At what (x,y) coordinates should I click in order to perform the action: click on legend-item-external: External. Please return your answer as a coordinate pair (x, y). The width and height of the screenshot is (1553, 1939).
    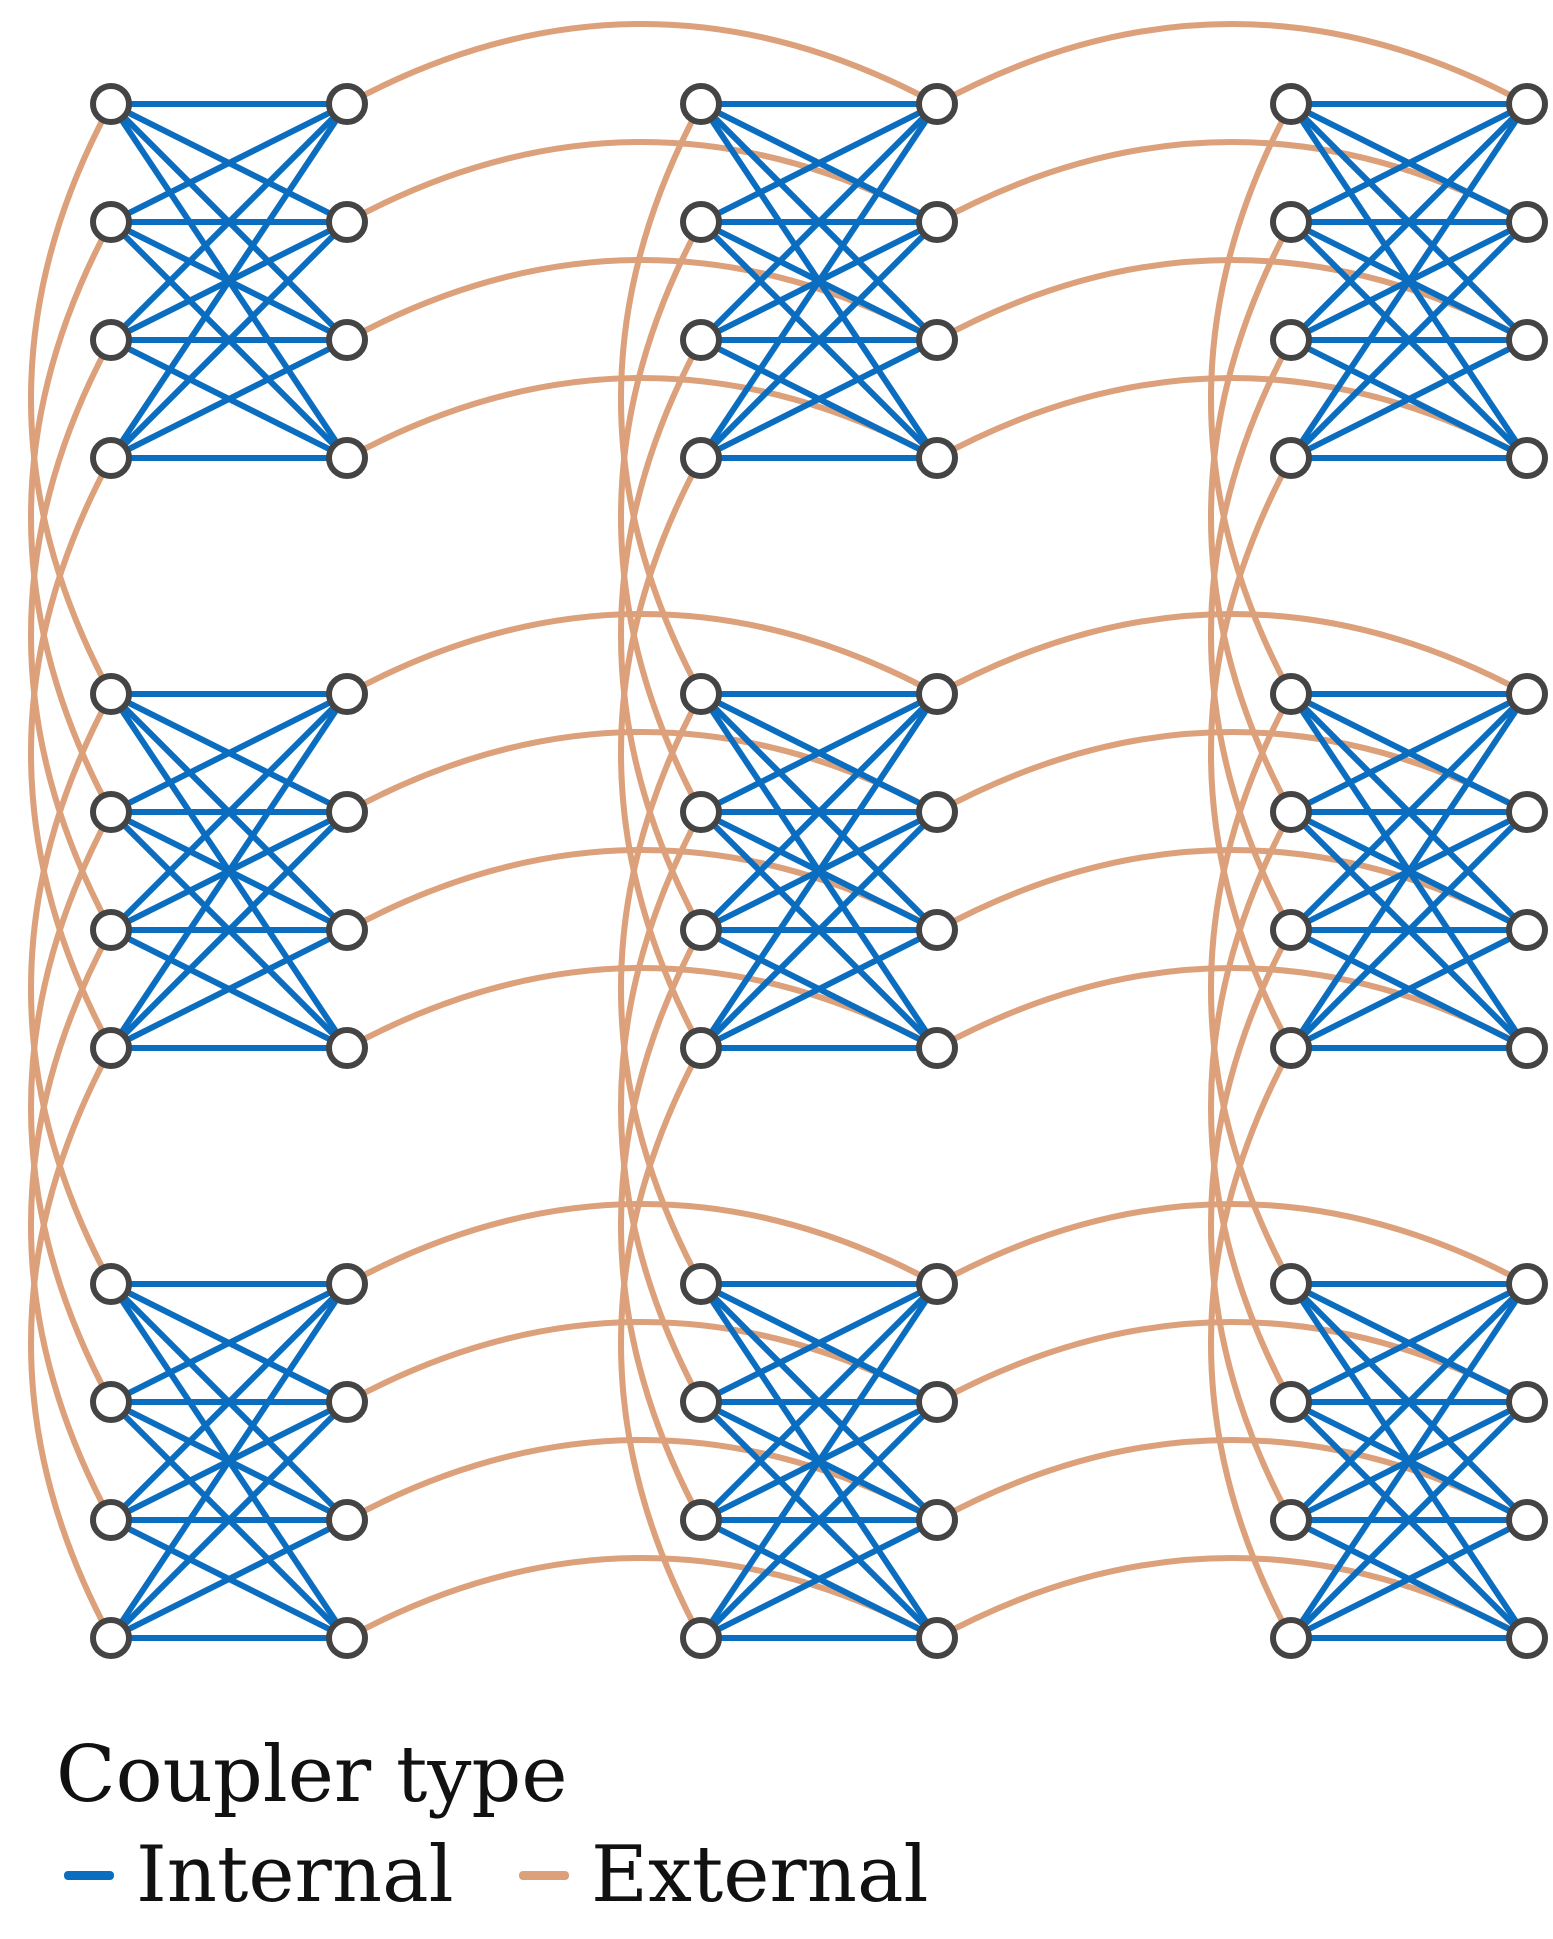
    Looking at the image, I should click on (723, 1875).